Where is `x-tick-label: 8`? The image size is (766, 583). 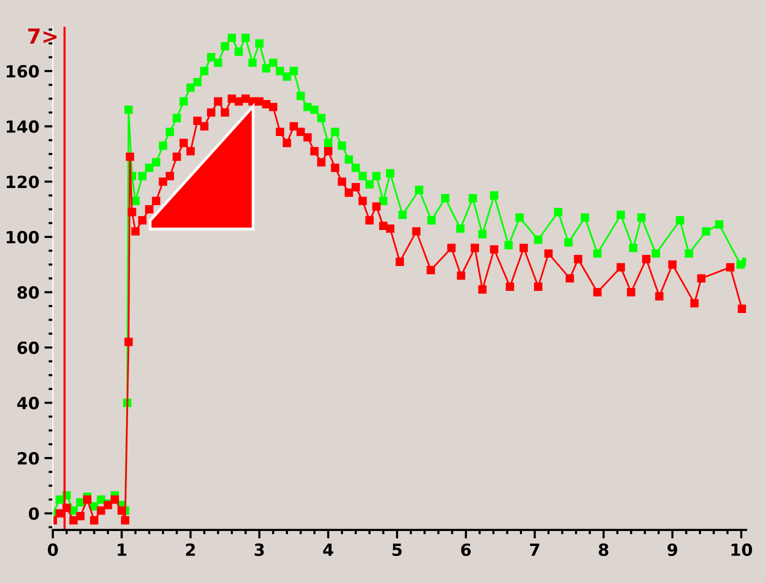 x-tick-label: 8 is located at coordinates (603, 549).